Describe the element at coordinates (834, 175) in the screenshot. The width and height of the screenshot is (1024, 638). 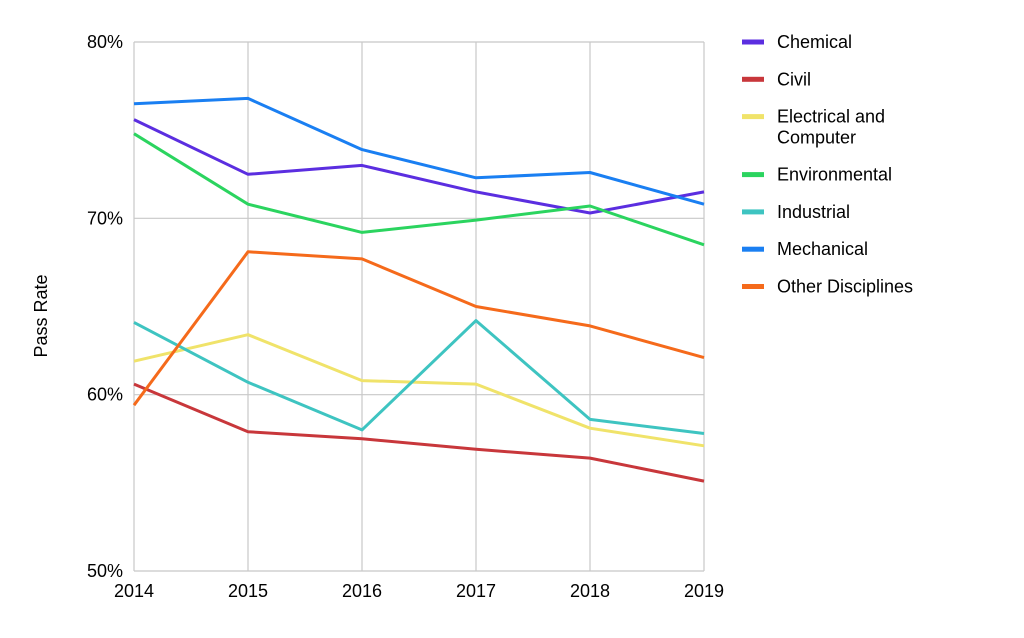
I see `legend-label: Environmental` at that location.